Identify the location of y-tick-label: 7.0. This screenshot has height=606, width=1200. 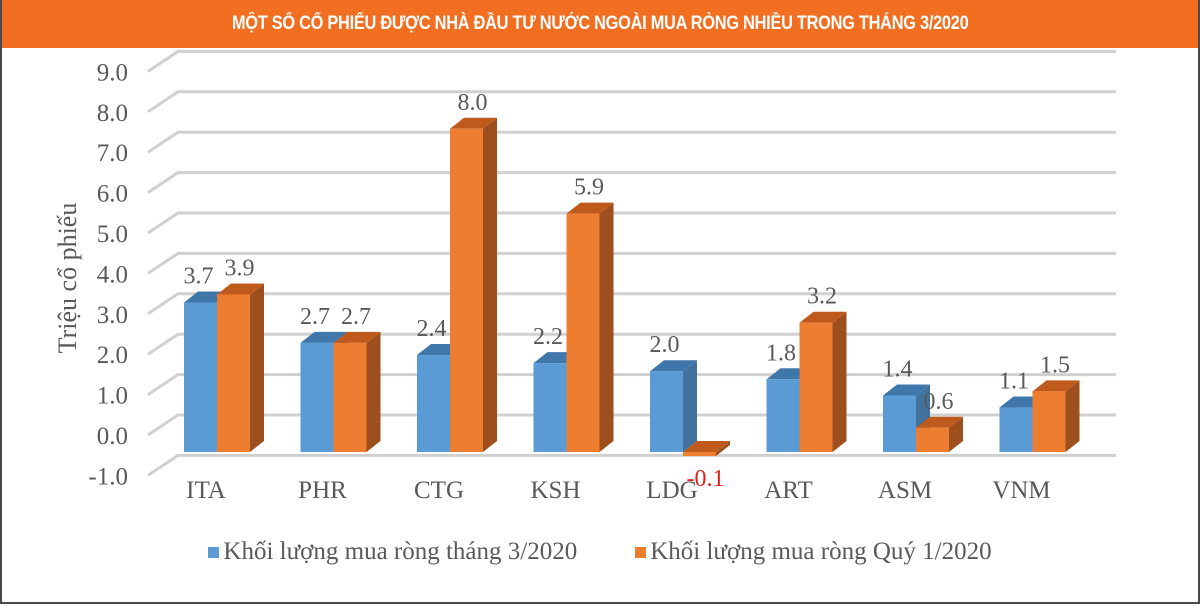
(112, 153).